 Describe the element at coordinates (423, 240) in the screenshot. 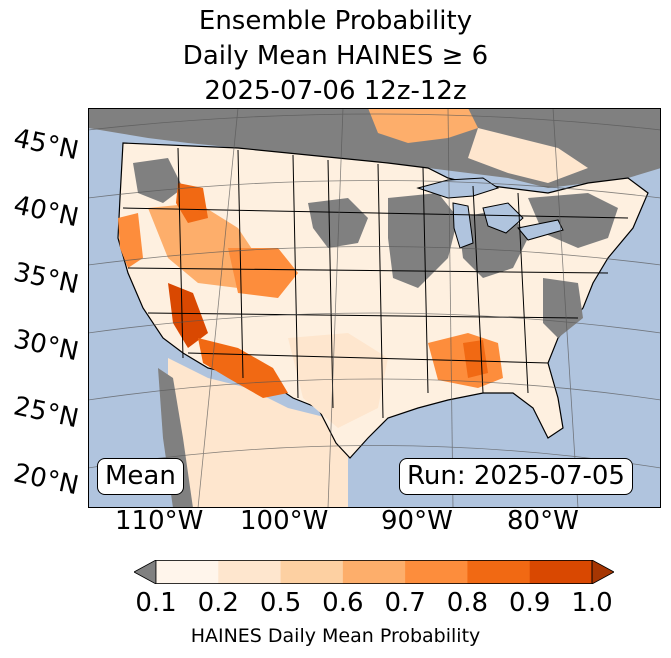

I see `gray-region-midwest` at that location.